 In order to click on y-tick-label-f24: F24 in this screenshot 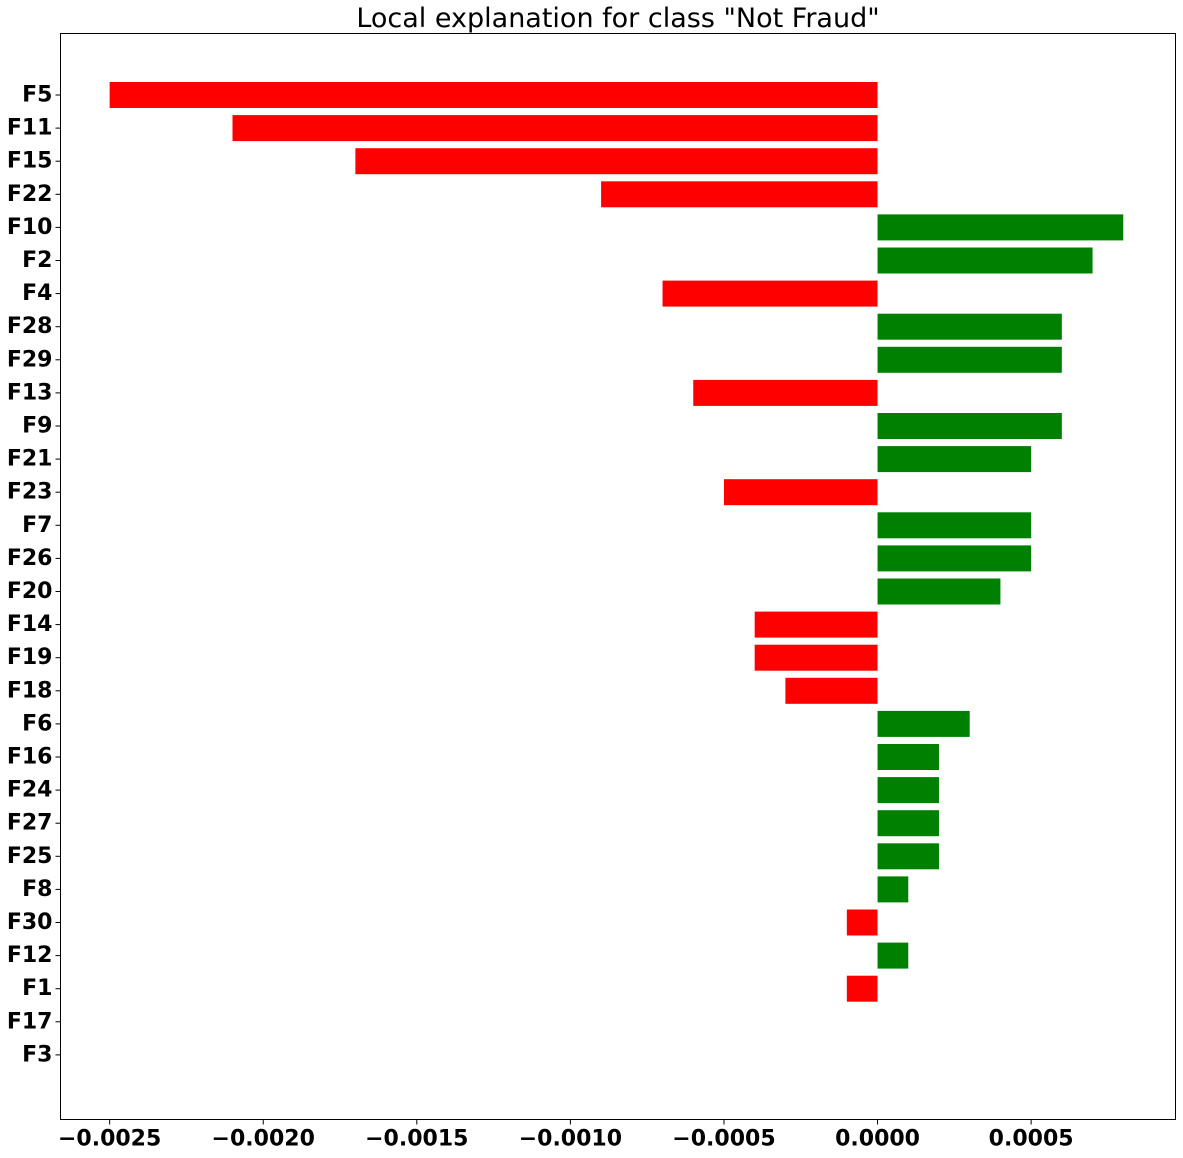, I will do `click(30, 790)`.